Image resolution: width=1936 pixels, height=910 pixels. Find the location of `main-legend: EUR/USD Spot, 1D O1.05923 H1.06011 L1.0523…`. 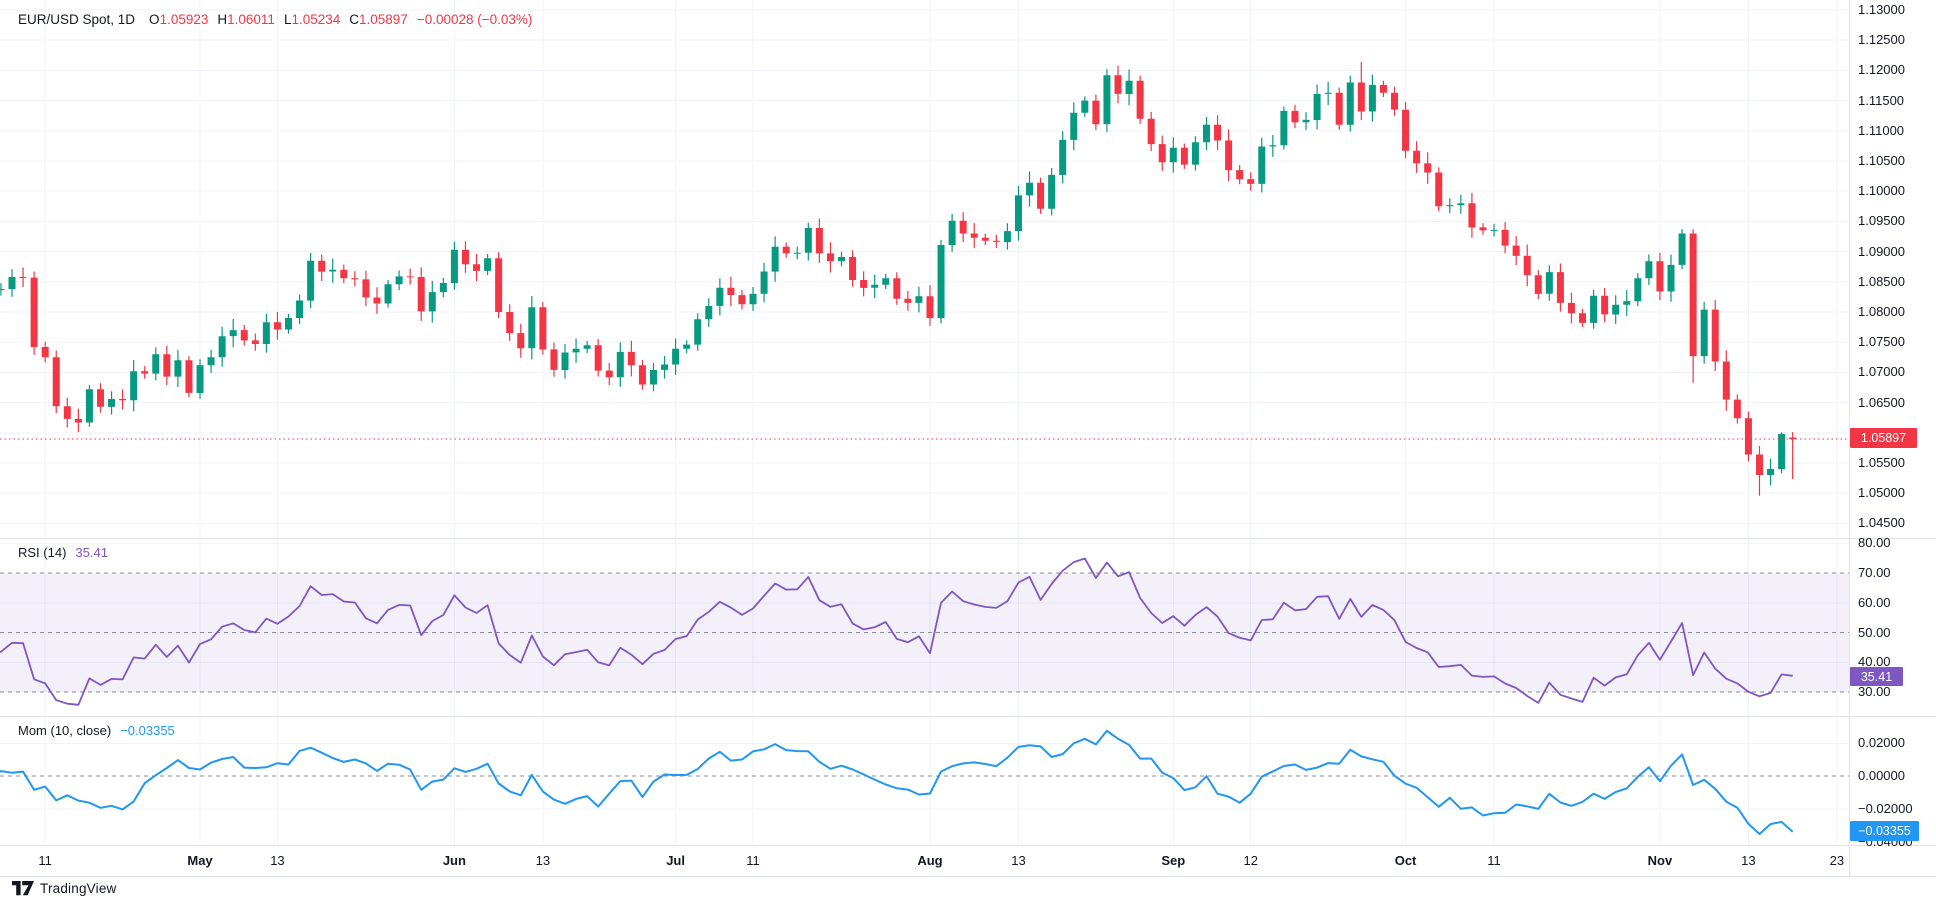

main-legend: EUR/USD Spot, 1D O1.05923 H1.06011 L1.0523… is located at coordinates (275, 20).